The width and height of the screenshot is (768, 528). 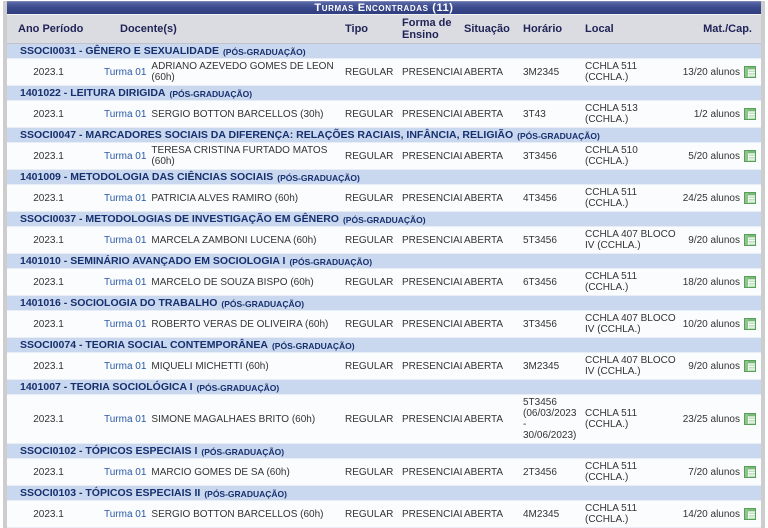 What do you see at coordinates (631, 324) in the screenshot?
I see `local-cell: CCHLA 407 BLOCO IV (CCHLA.)` at bounding box center [631, 324].